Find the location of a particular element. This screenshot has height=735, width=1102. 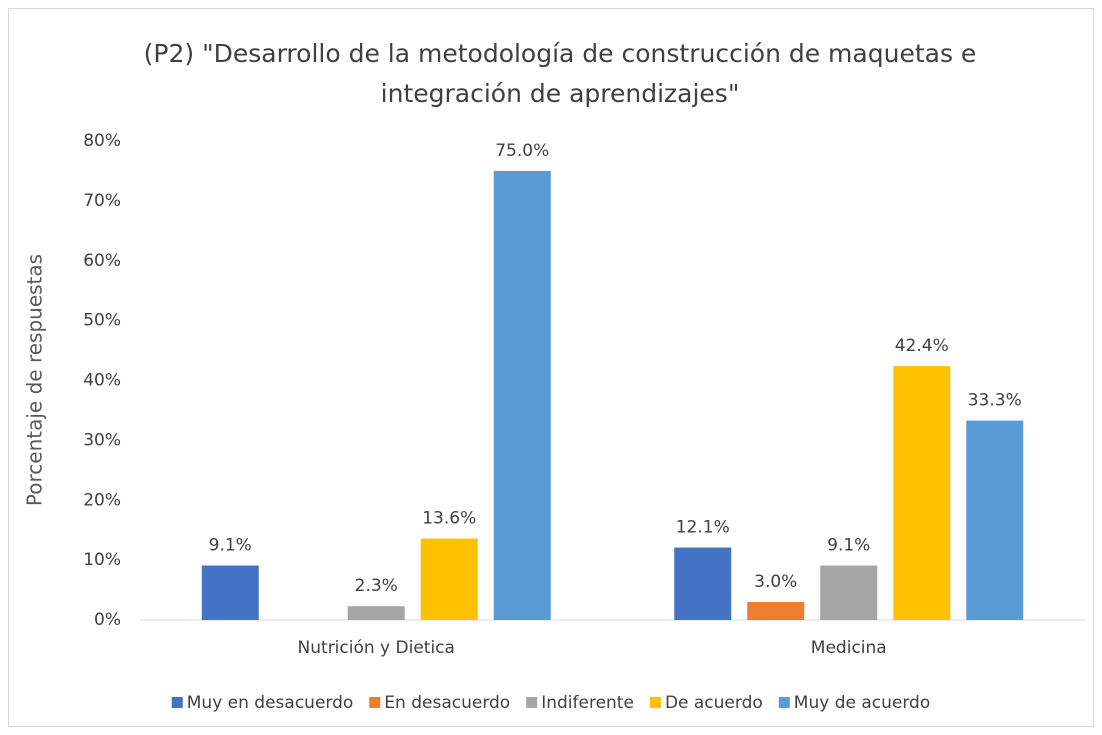

legend-label: Indiferente is located at coordinates (587, 703).